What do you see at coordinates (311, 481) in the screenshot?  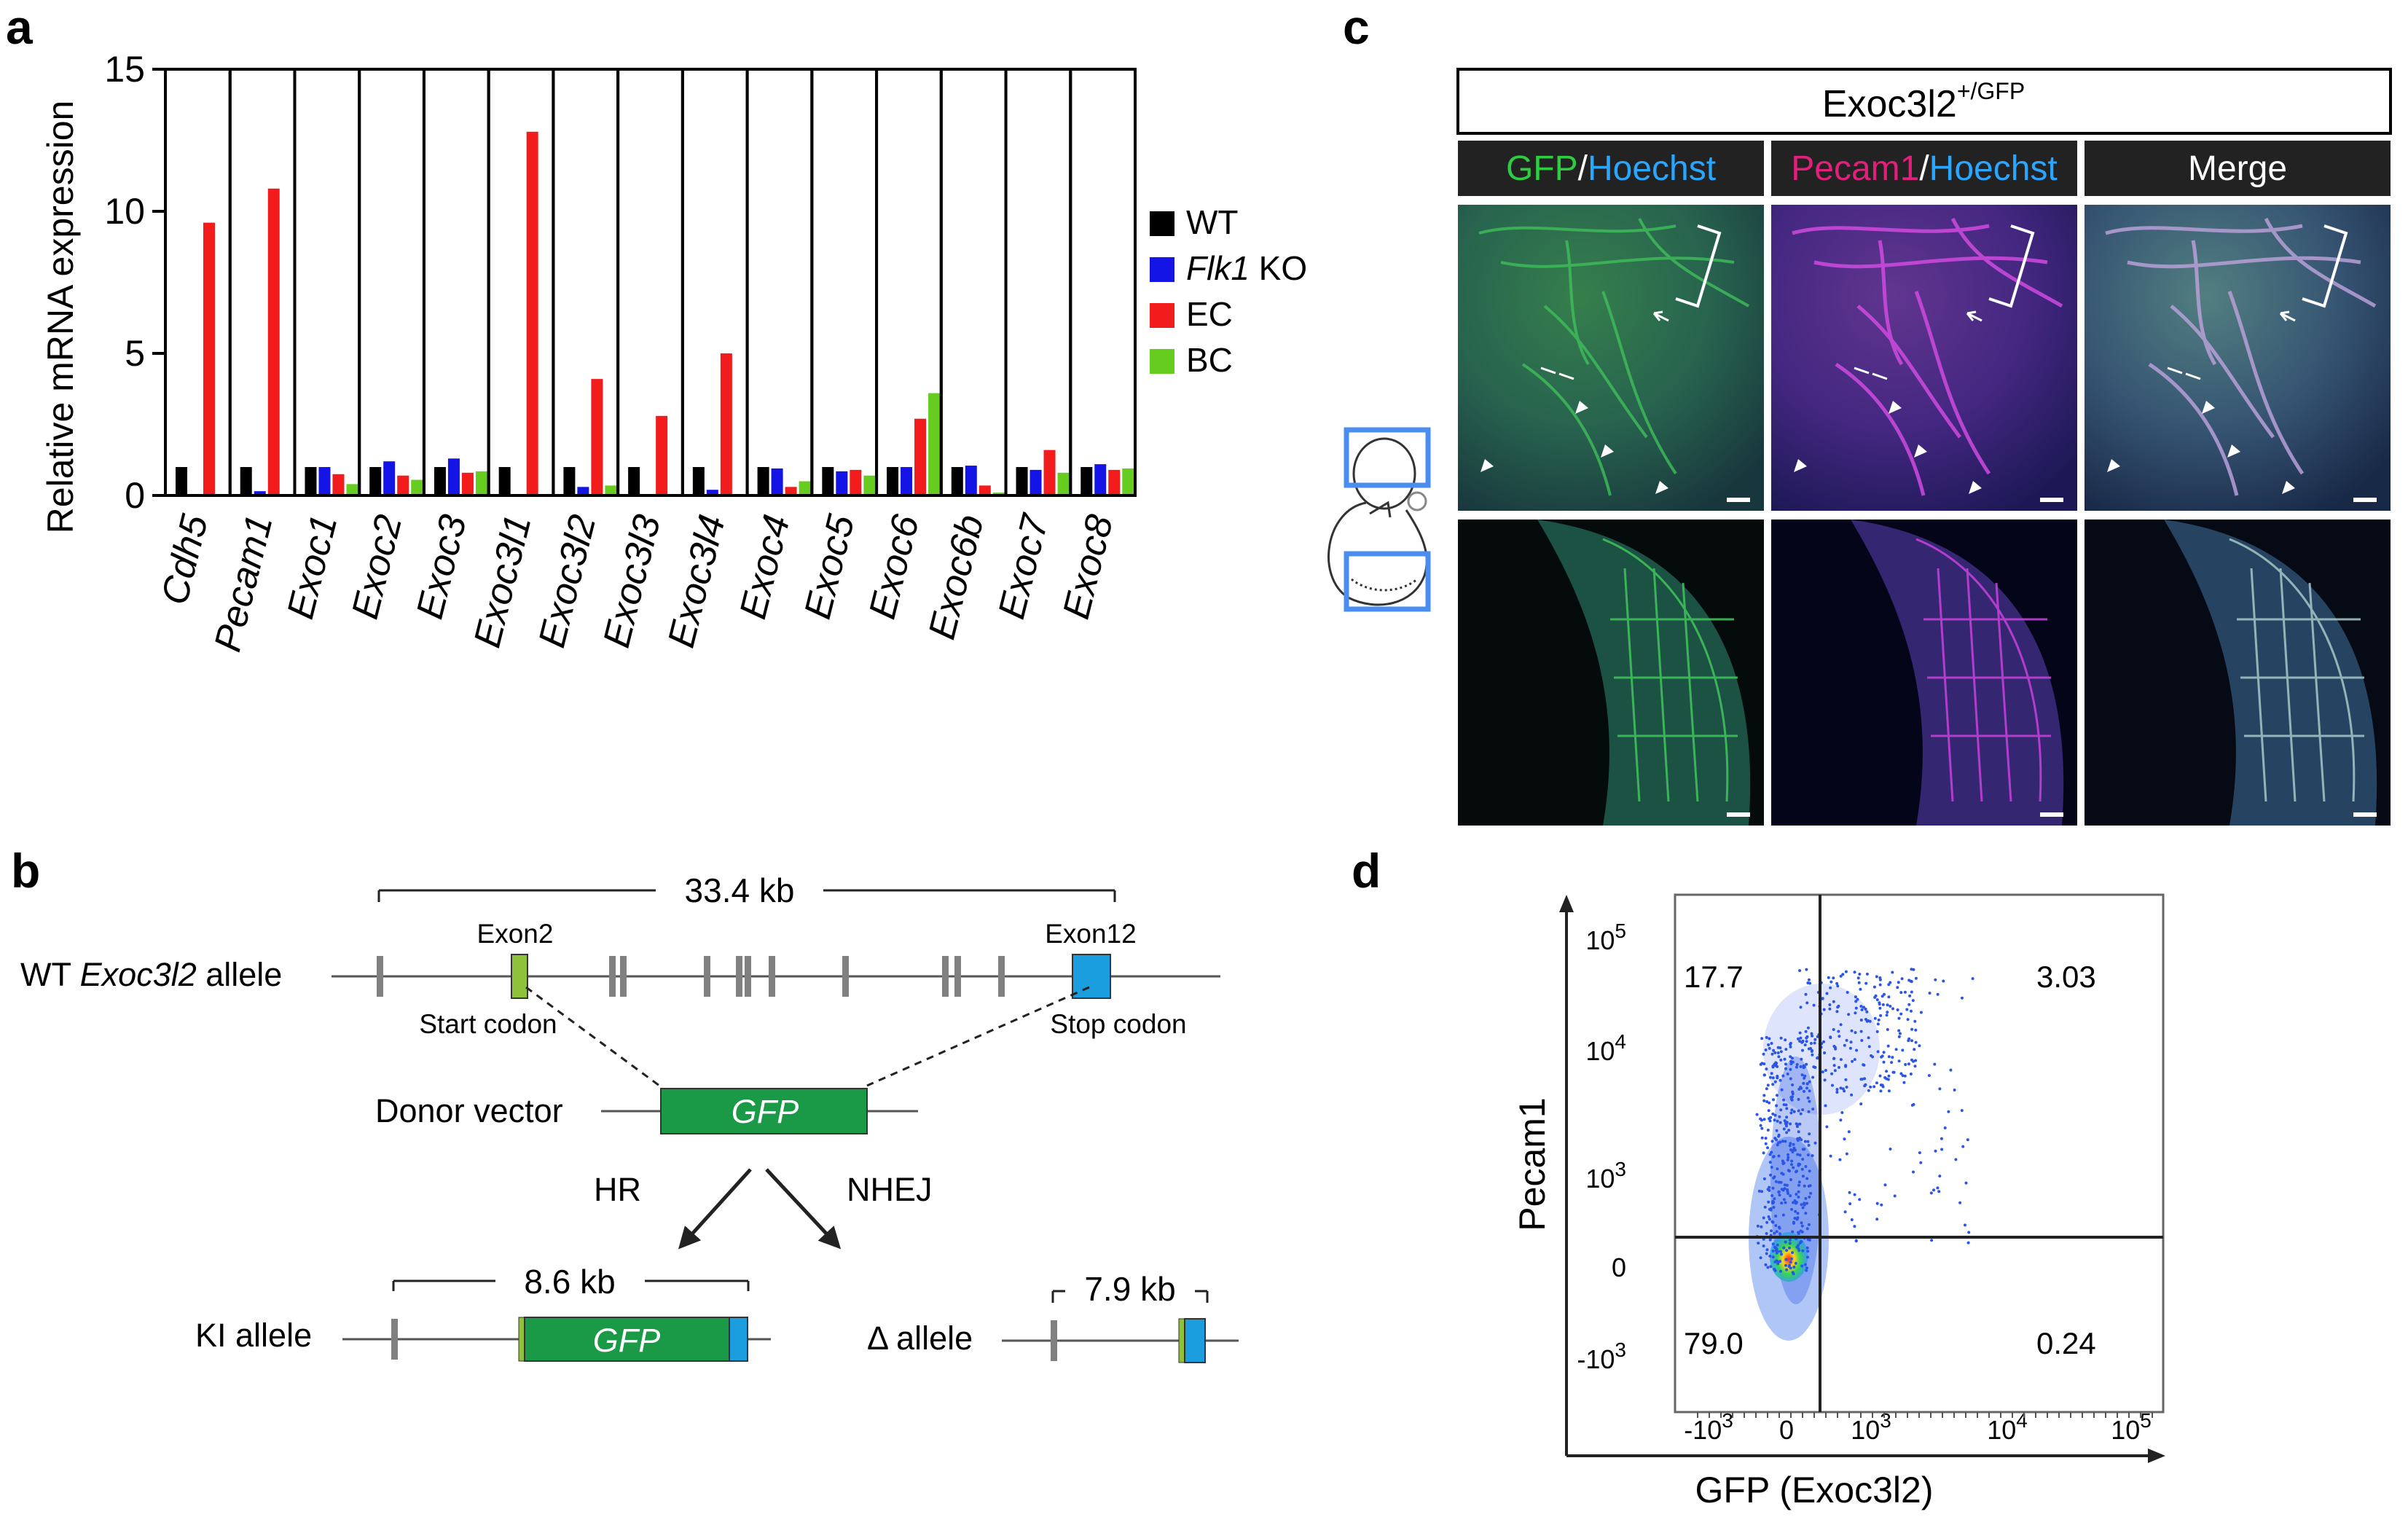 I see `bar-wt-exoc1` at bounding box center [311, 481].